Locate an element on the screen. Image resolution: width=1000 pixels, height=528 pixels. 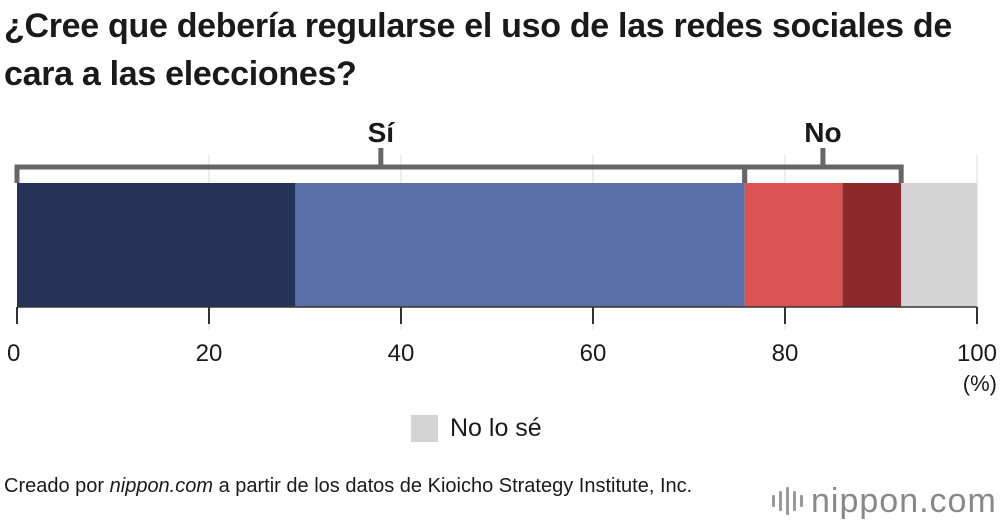
x-tick-label: 40 is located at coordinates (401, 353).